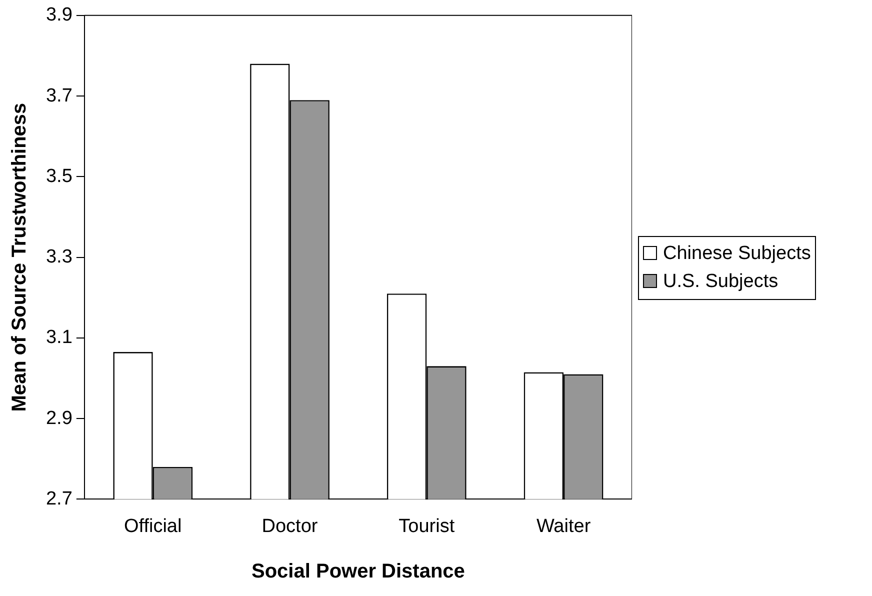 Image resolution: width=872 pixels, height=596 pixels. Describe the element at coordinates (737, 253) in the screenshot. I see `text: Chinese Subjects` at that location.